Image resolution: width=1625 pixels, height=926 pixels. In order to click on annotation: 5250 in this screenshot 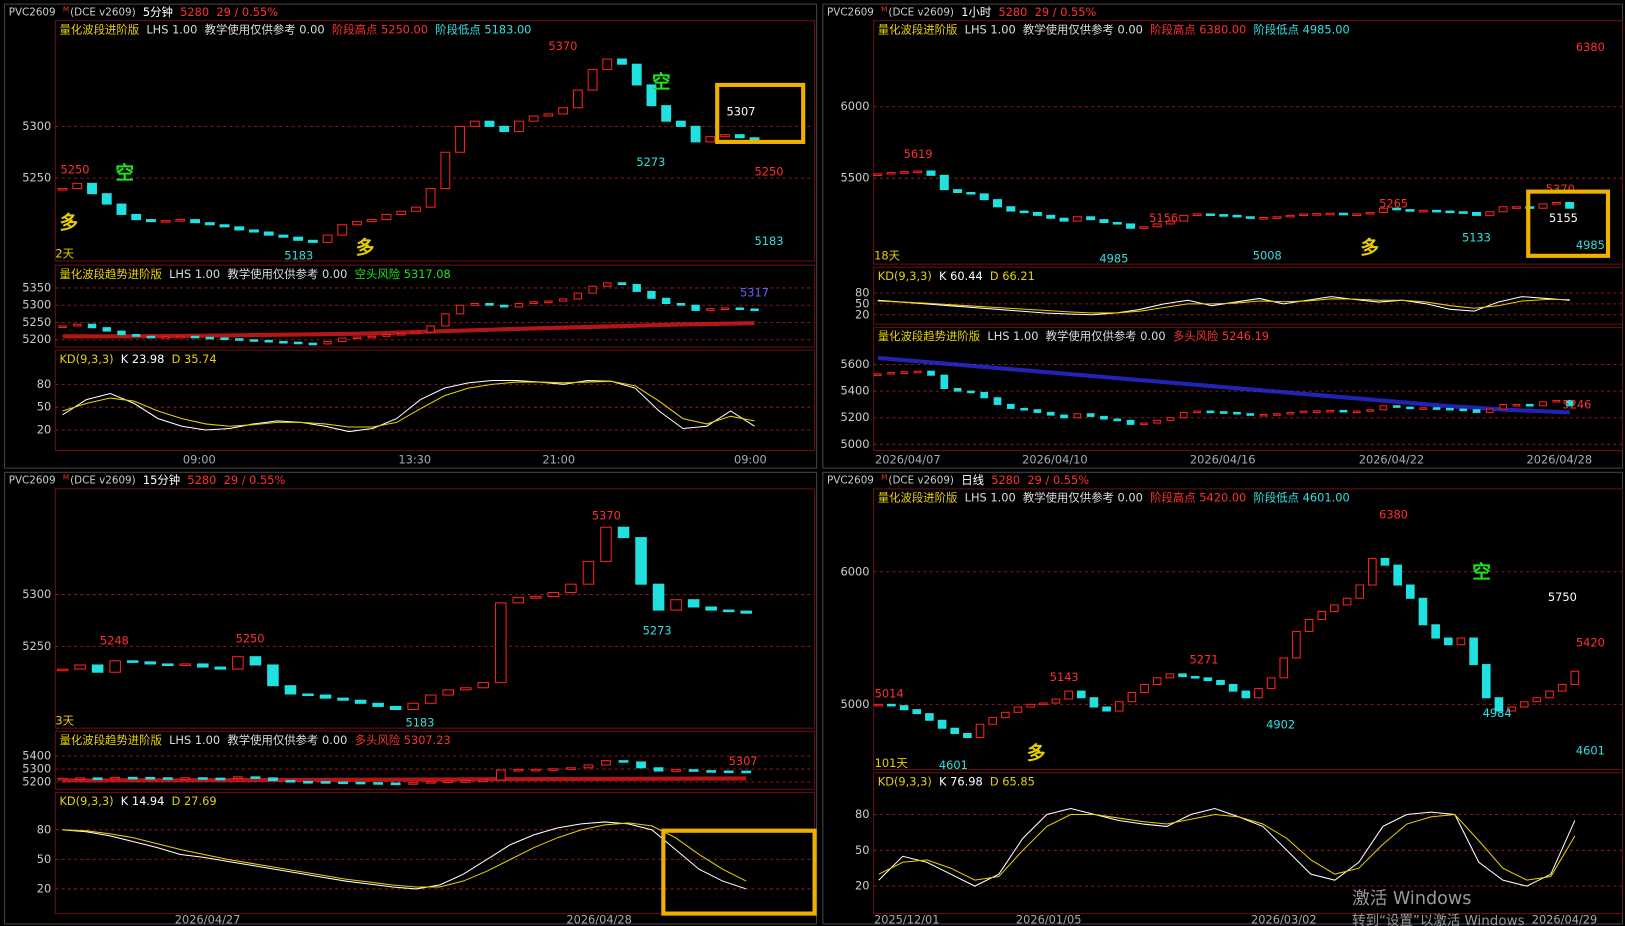, I will do `click(75, 169)`.